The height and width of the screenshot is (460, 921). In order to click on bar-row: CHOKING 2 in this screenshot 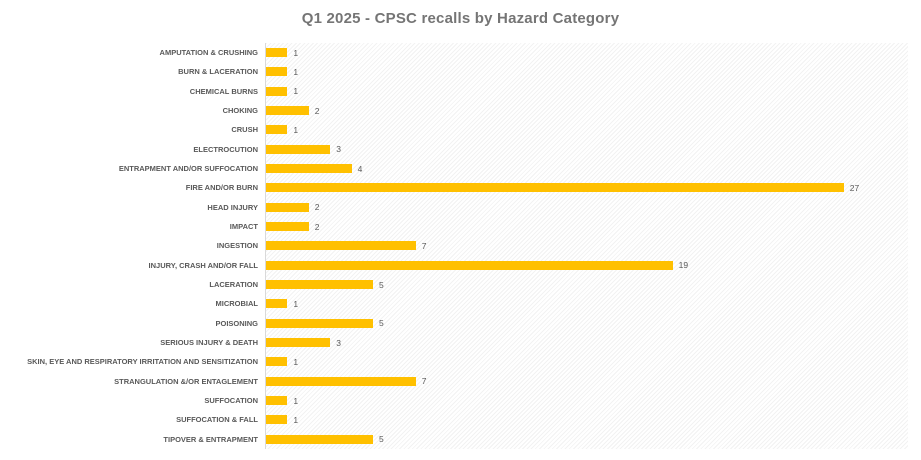, I will do `click(454, 110)`.